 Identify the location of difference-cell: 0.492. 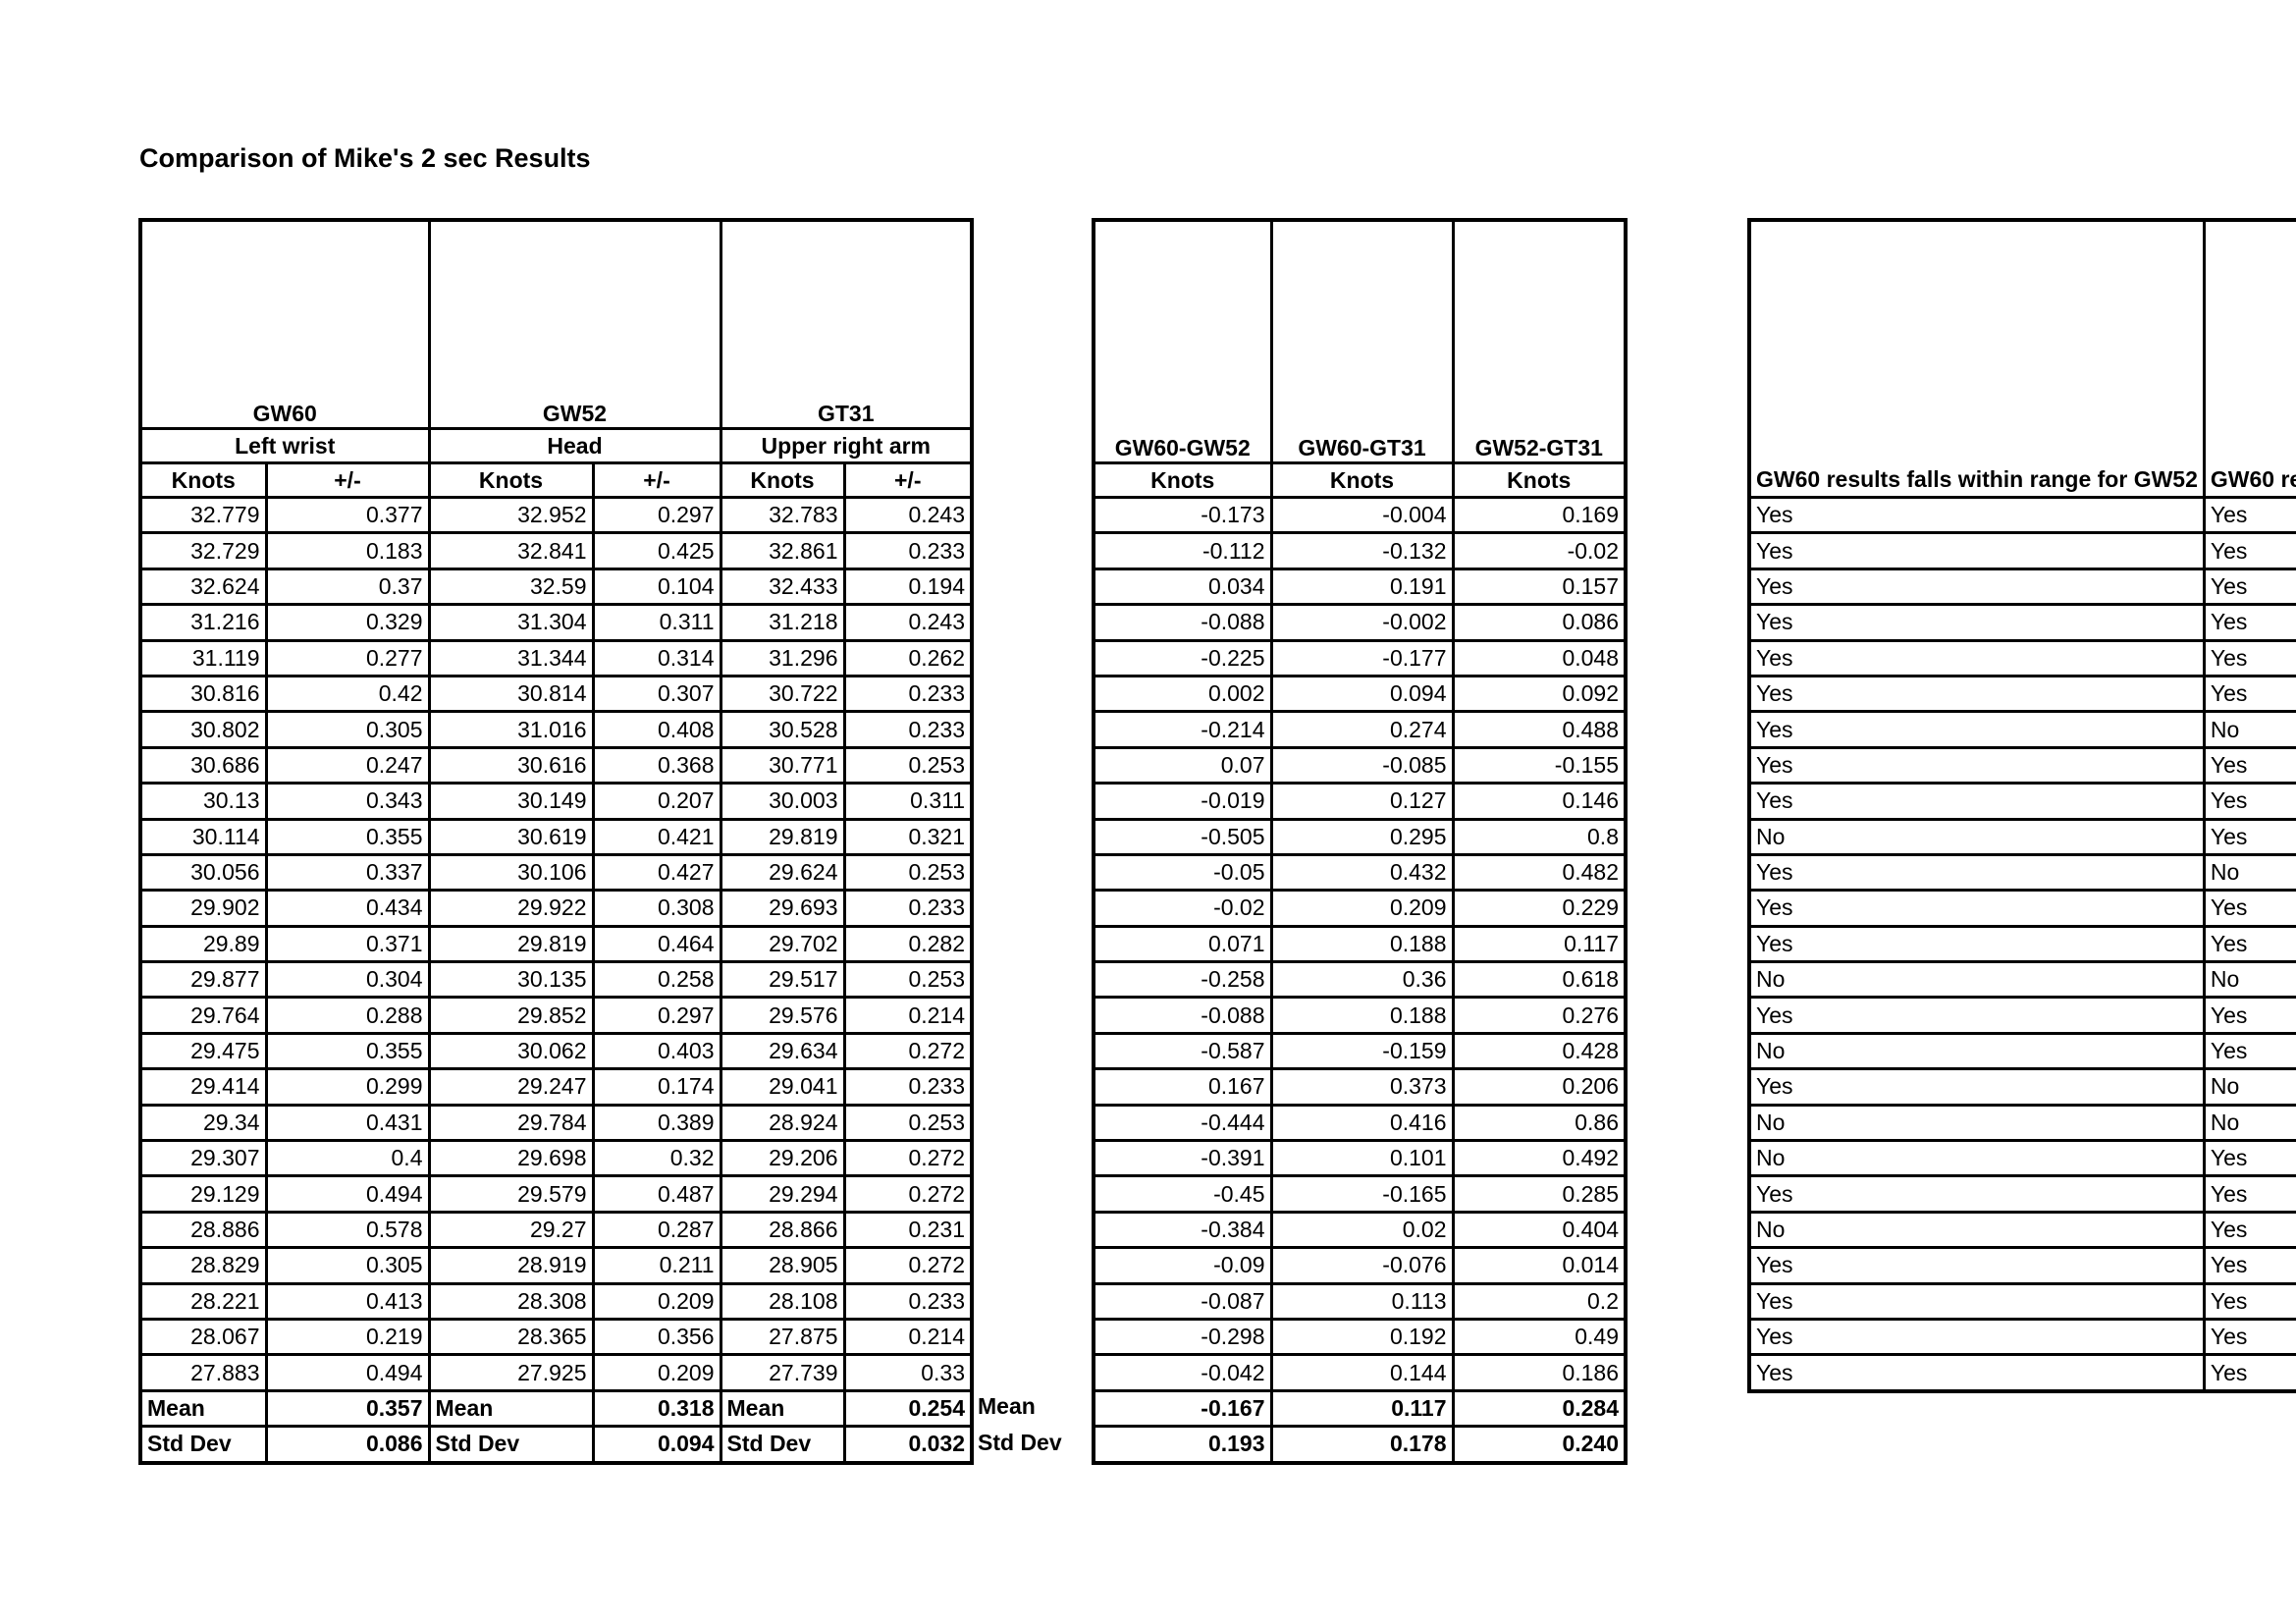
(1540, 1158).